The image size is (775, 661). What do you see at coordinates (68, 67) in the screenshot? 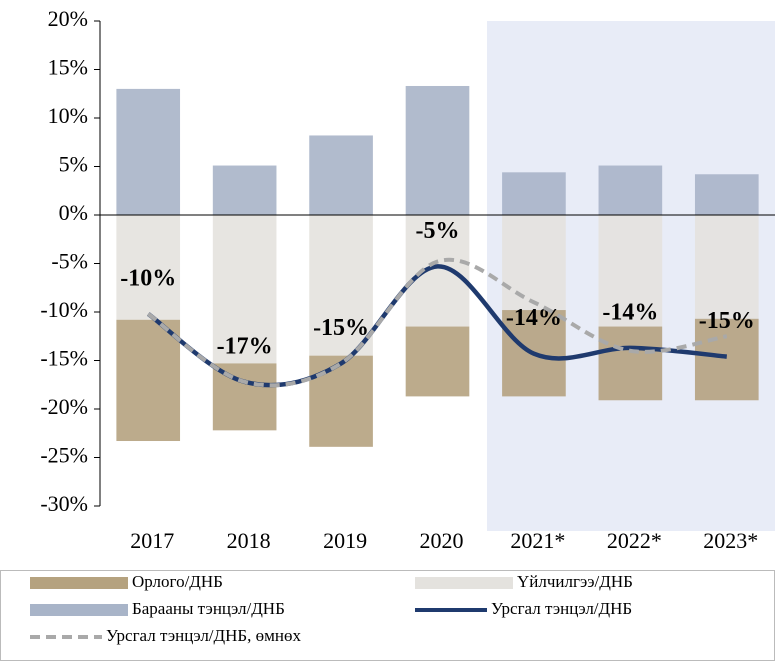
I see `y-tick-label: 15%` at bounding box center [68, 67].